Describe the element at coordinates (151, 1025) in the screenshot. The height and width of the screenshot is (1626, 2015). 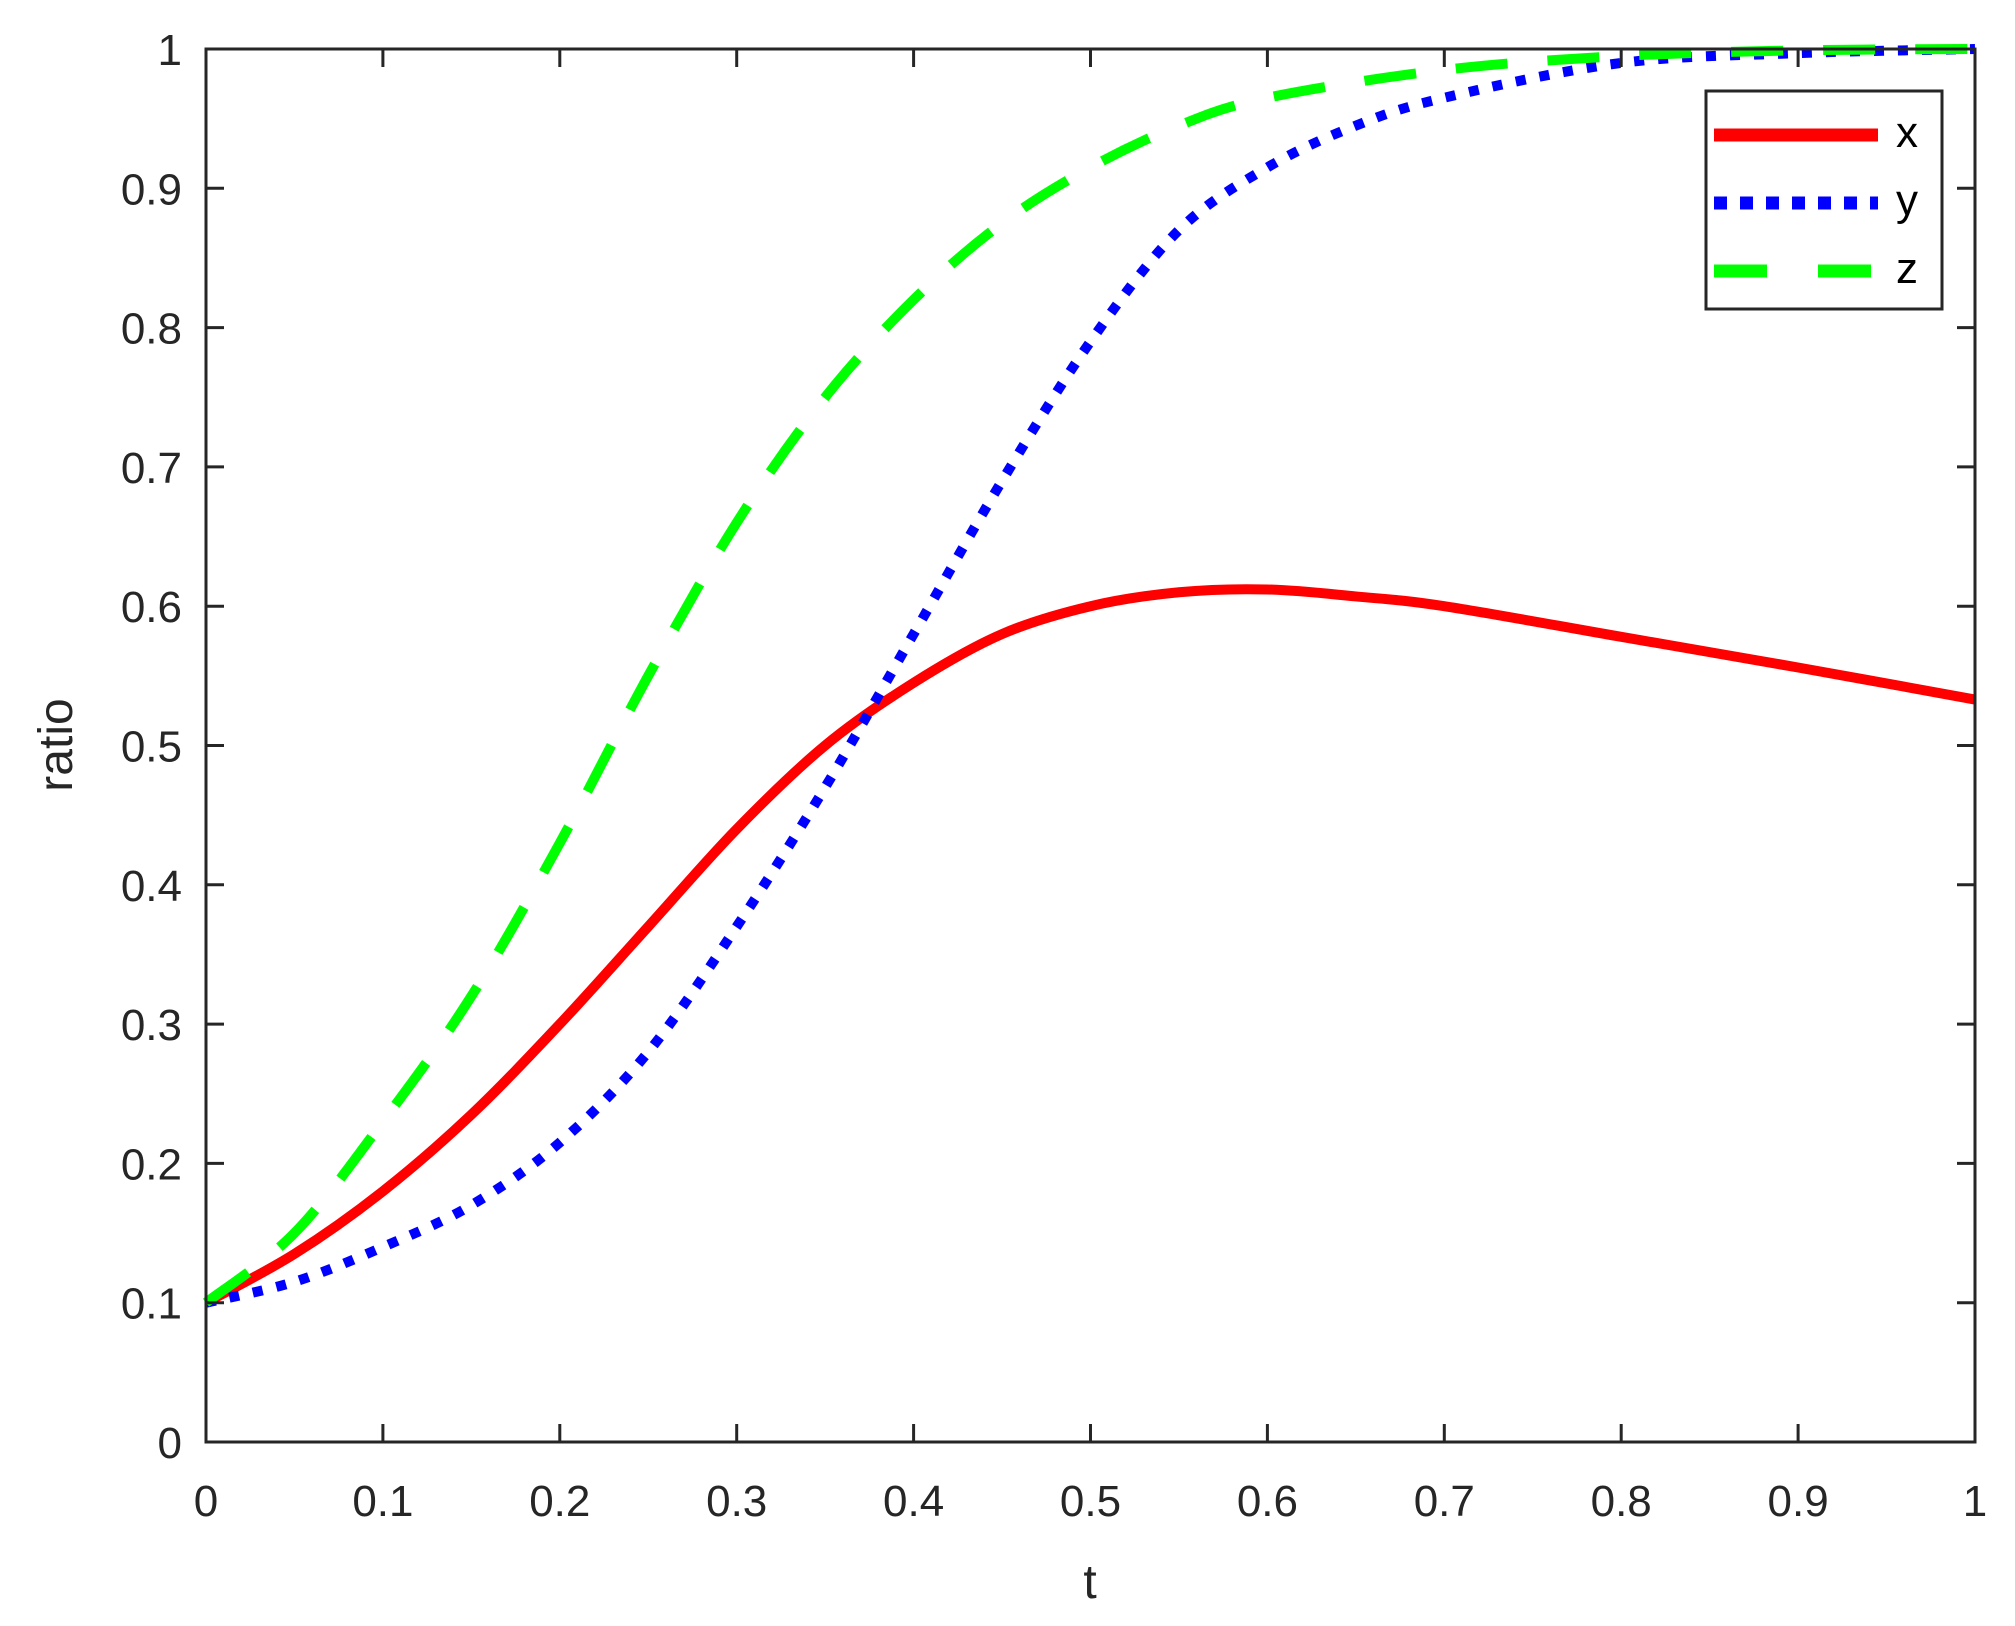
I see `y-tick-label: 0.3` at that location.